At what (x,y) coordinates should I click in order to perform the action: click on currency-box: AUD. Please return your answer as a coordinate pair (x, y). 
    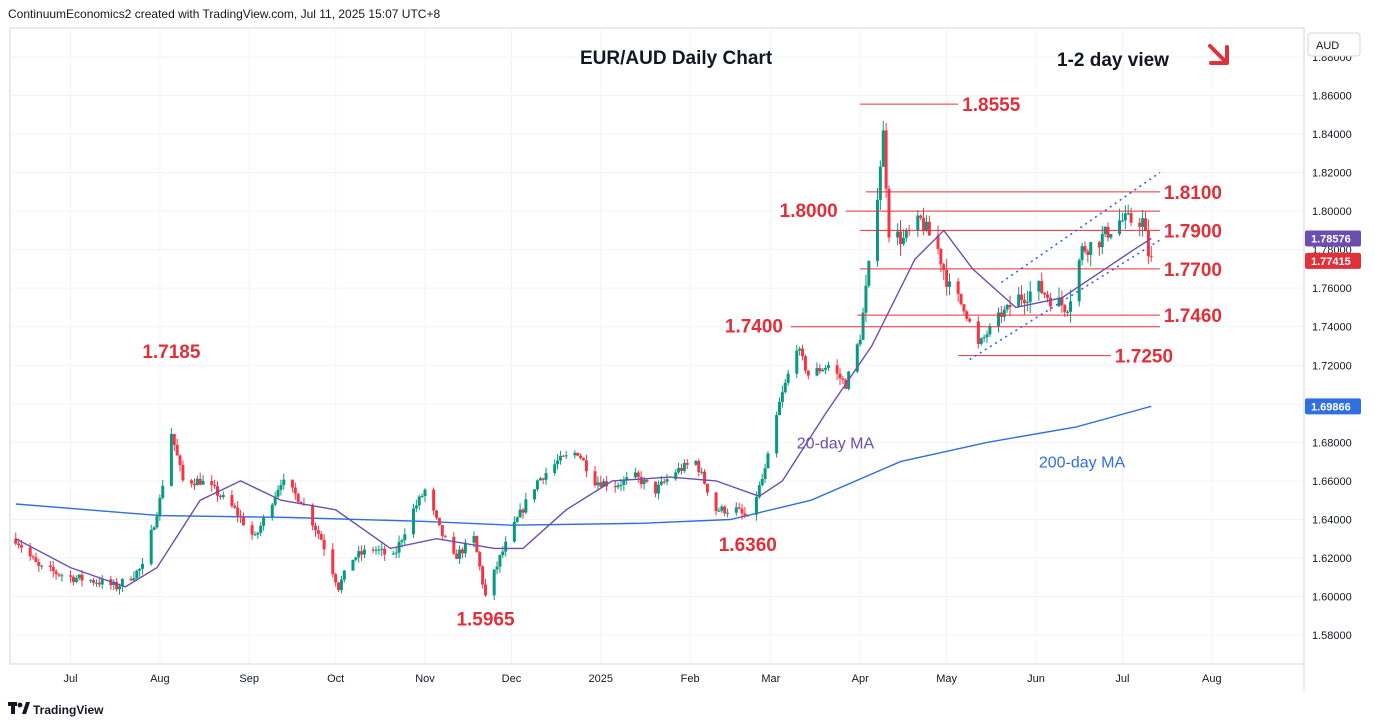
    Looking at the image, I should click on (1334, 44).